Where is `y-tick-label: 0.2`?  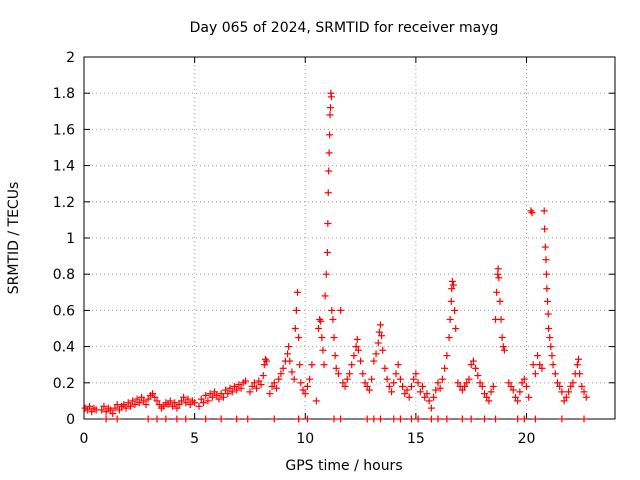
y-tick-label: 0.2 is located at coordinates (64, 384).